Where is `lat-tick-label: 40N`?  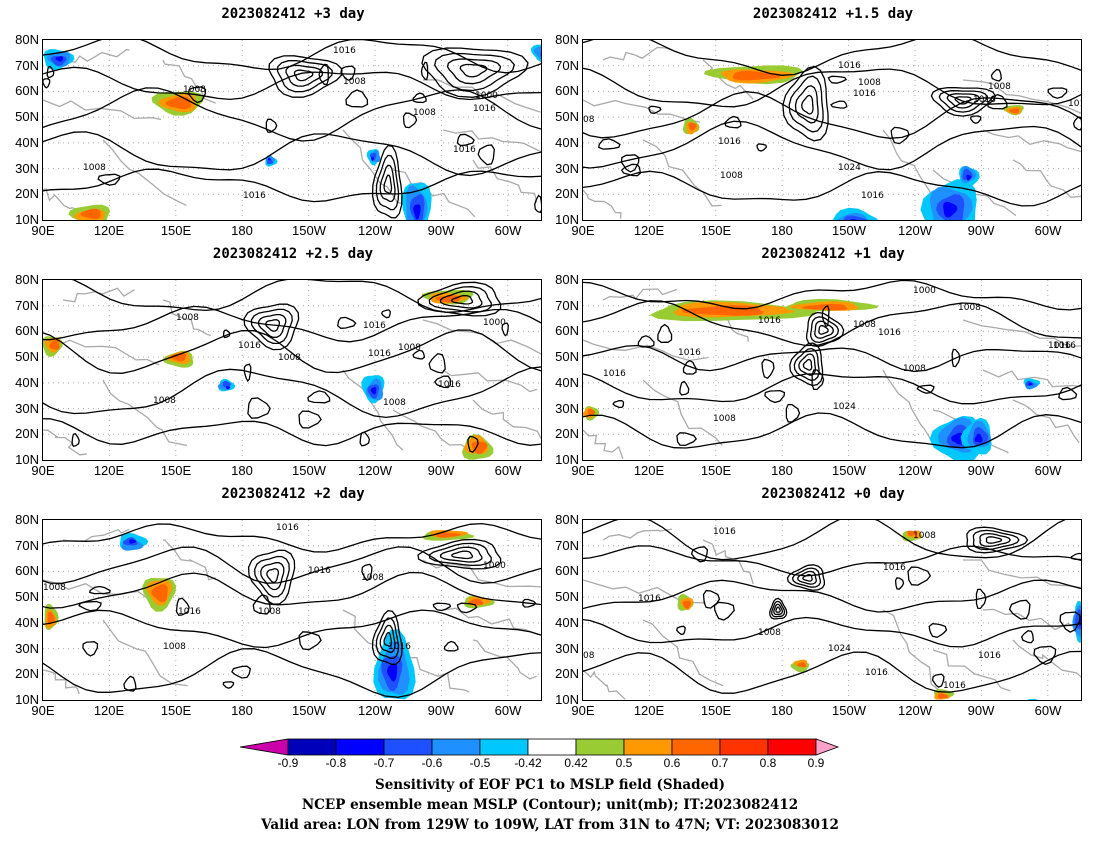 lat-tick-label: 40N is located at coordinates (567, 382).